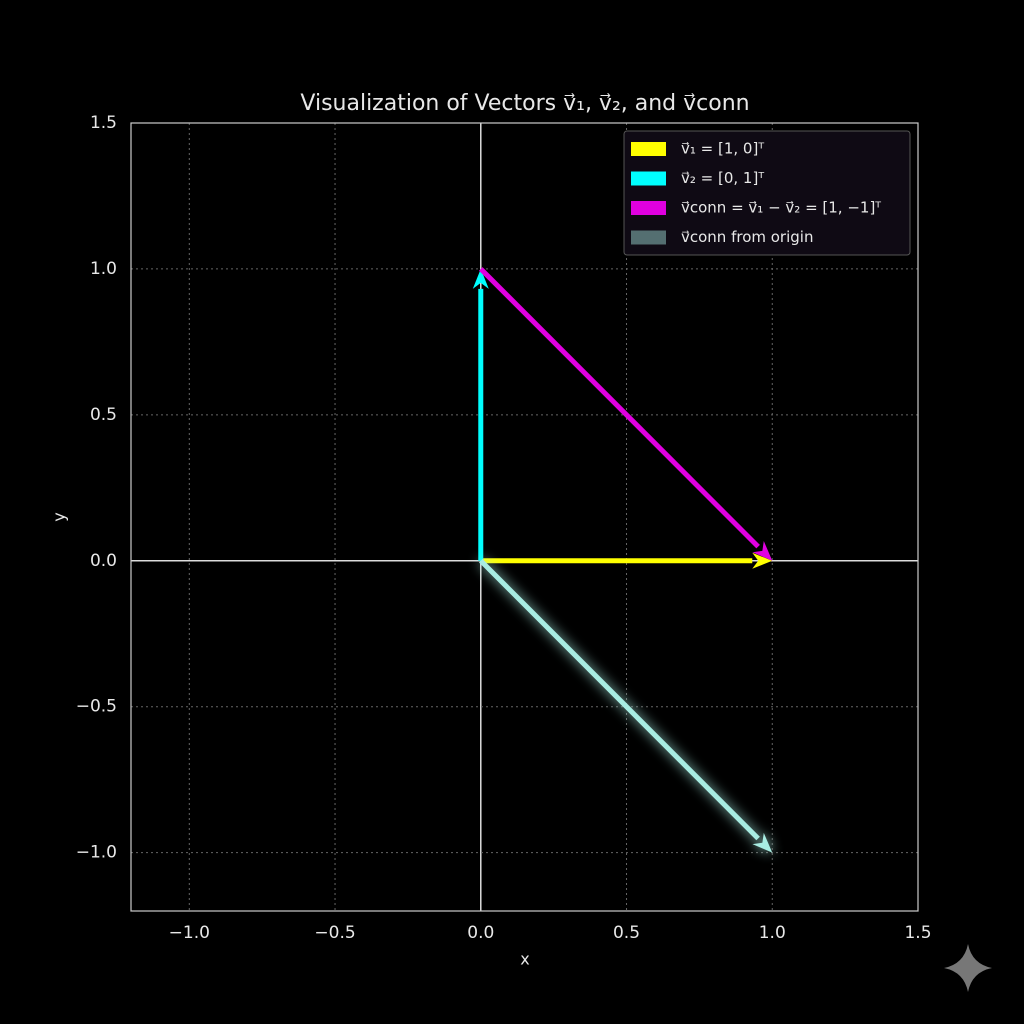  Describe the element at coordinates (103, 269) in the screenshot. I see `y-tick-label: 1.0` at that location.